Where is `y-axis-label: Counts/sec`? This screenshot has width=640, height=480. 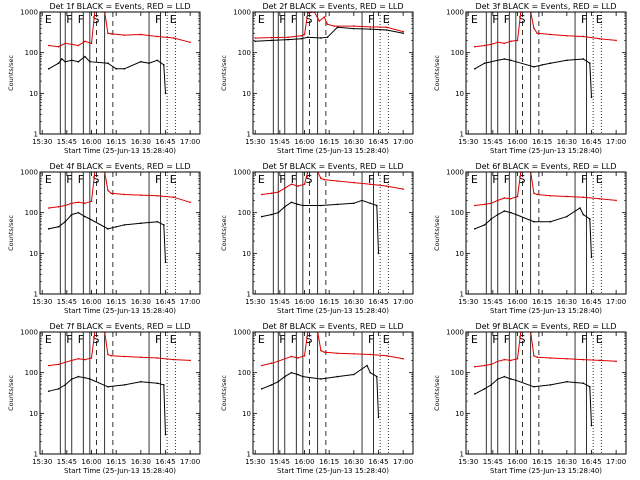
y-axis-label: Counts/sec is located at coordinates (11, 233).